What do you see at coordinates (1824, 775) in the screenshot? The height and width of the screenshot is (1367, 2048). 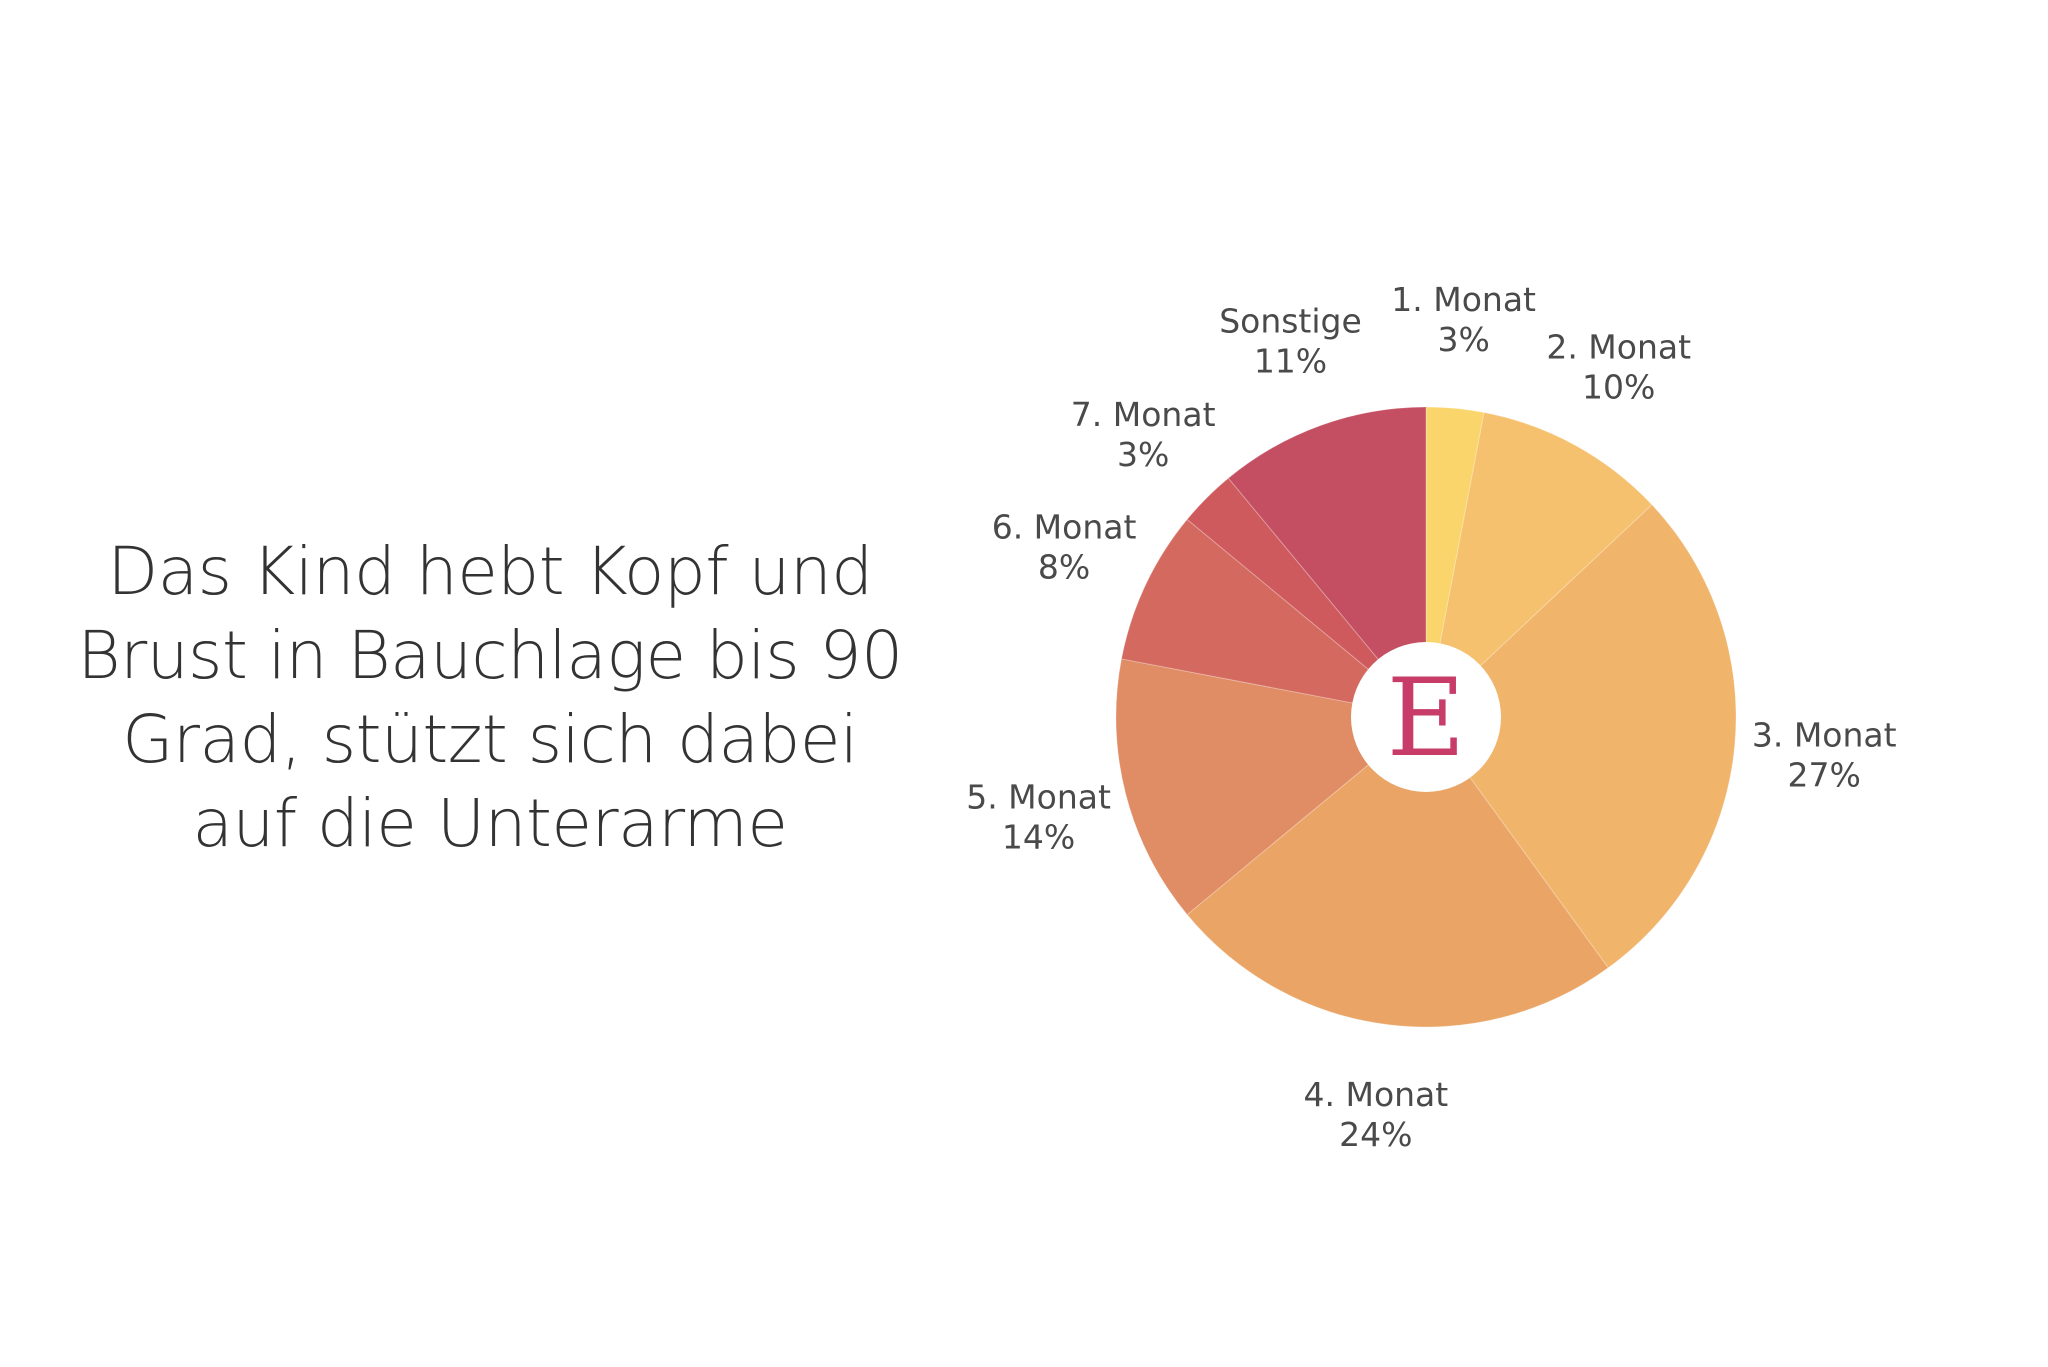 I see `slice-value: 27%` at bounding box center [1824, 775].